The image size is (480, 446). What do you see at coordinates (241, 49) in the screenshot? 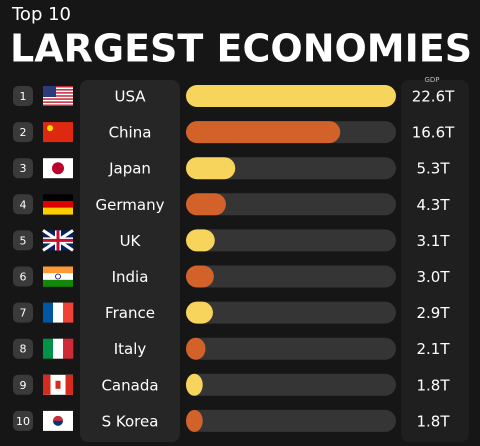
I see `chart-title: LARGEST ECONOMIES` at bounding box center [241, 49].